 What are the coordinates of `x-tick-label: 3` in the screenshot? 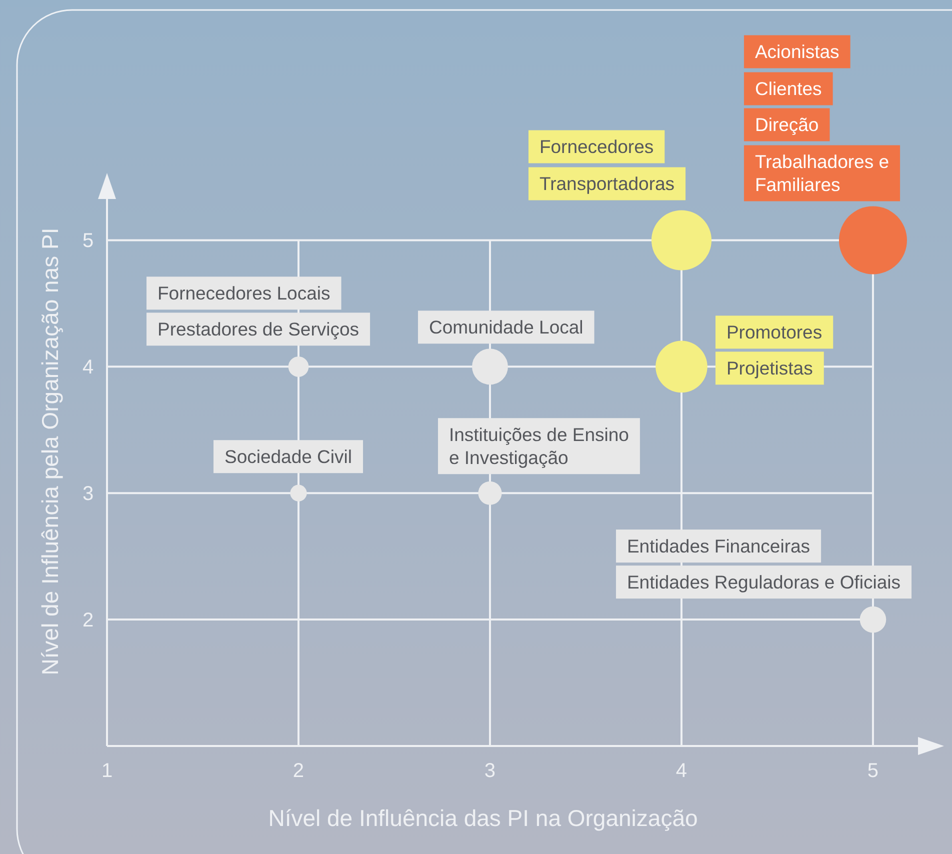 It's located at (490, 771).